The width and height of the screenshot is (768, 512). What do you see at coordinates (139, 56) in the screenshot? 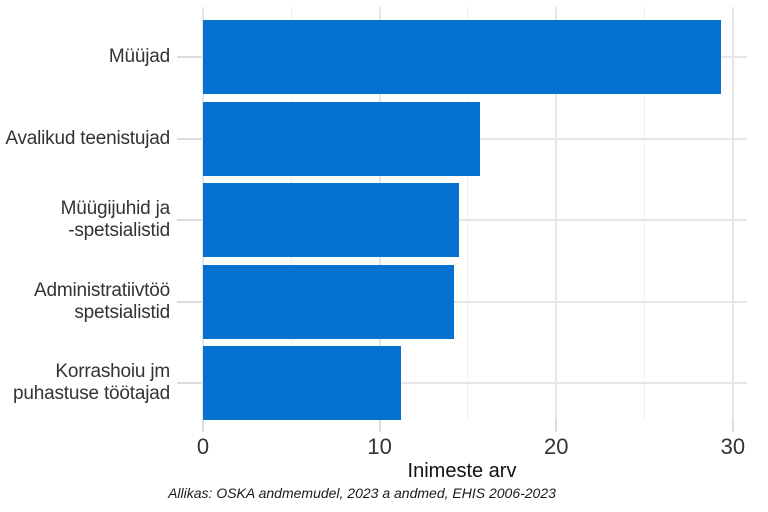
I see `y-axis-label-line: Müüjad` at bounding box center [139, 56].